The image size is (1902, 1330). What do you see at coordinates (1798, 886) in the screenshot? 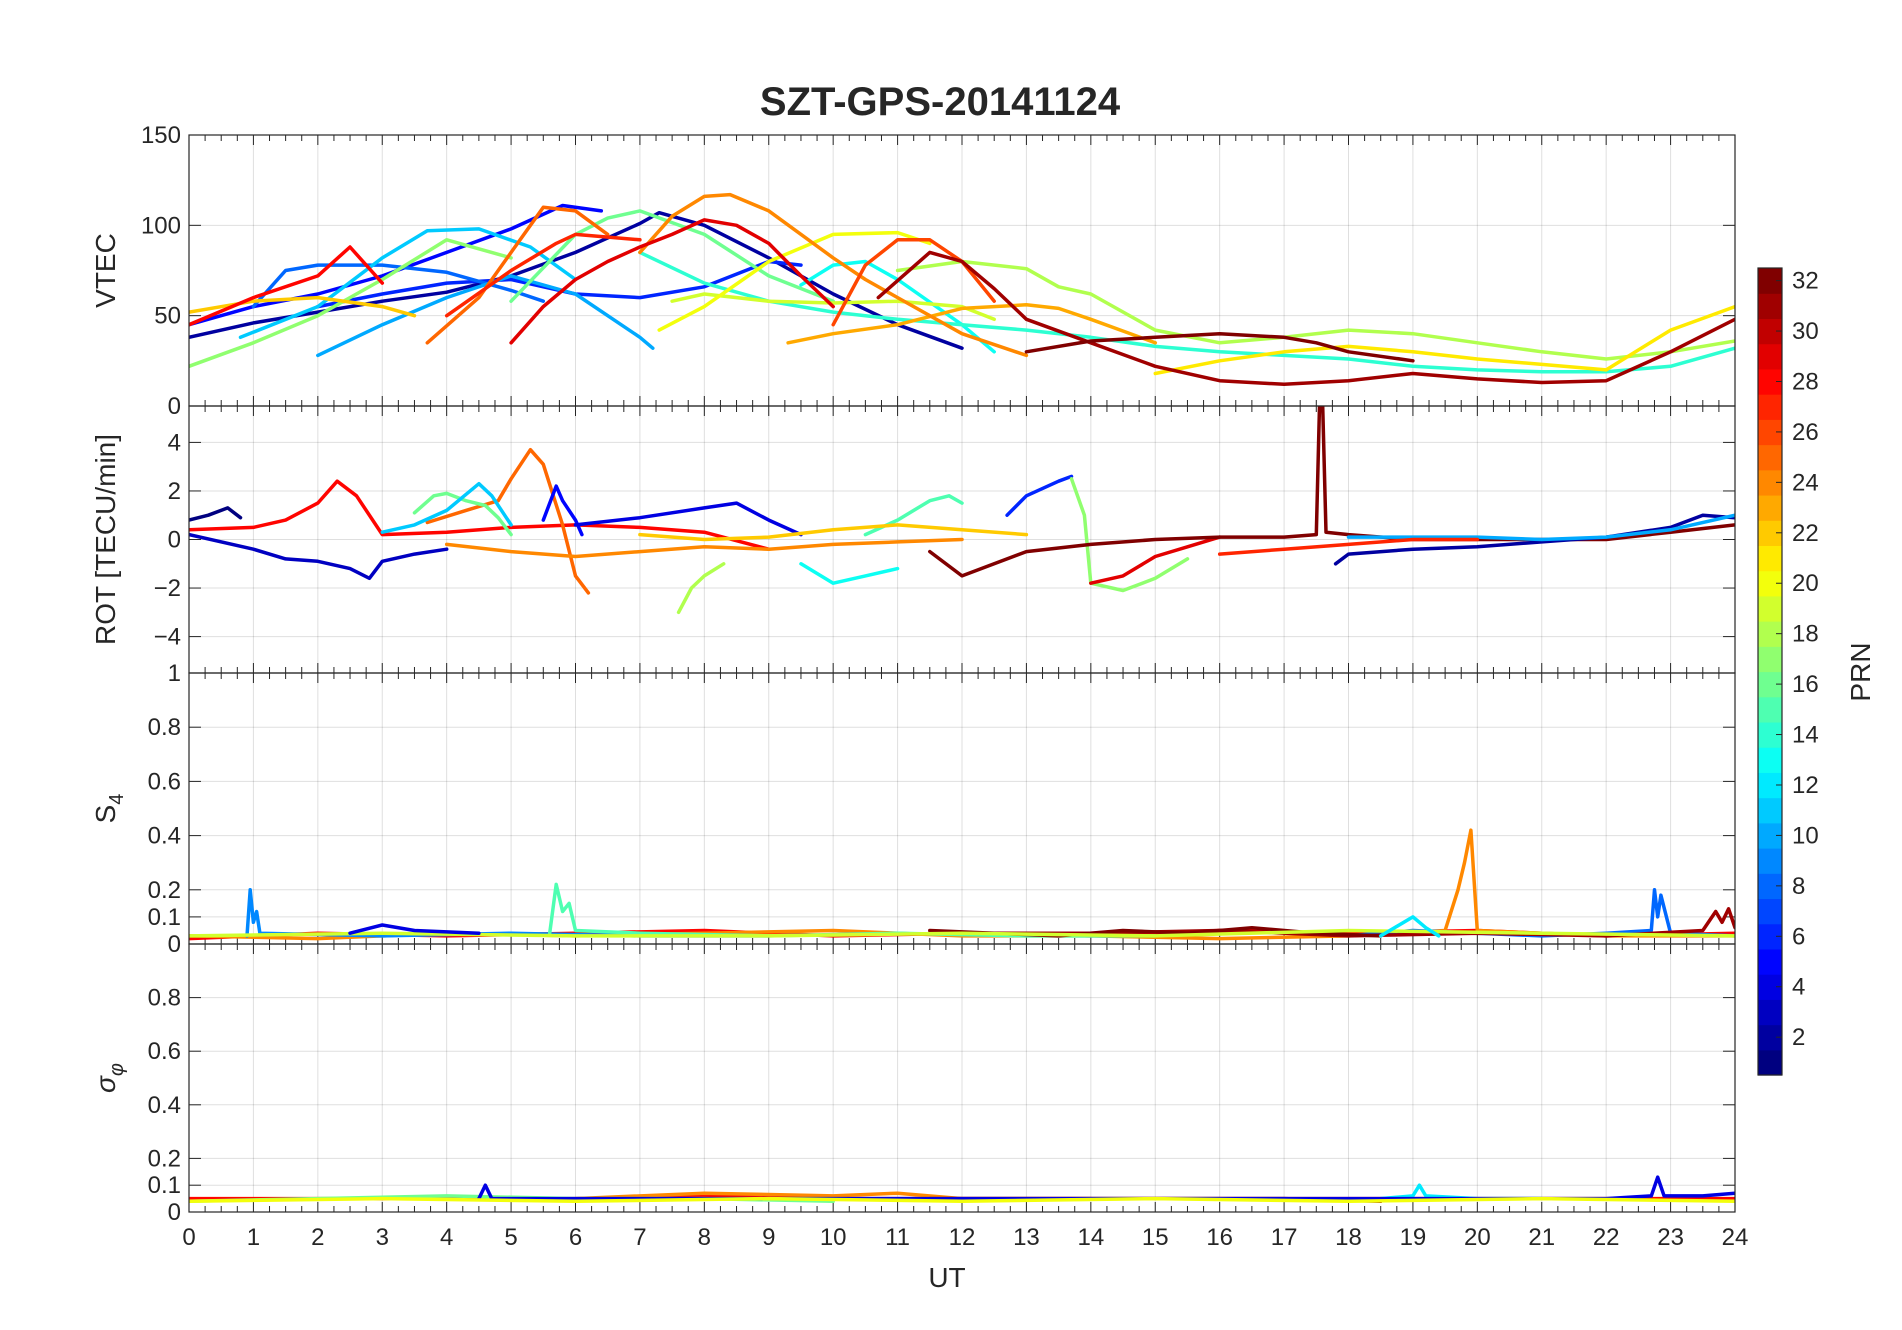
I see `colorbar-tick-label: 8` at bounding box center [1798, 886].